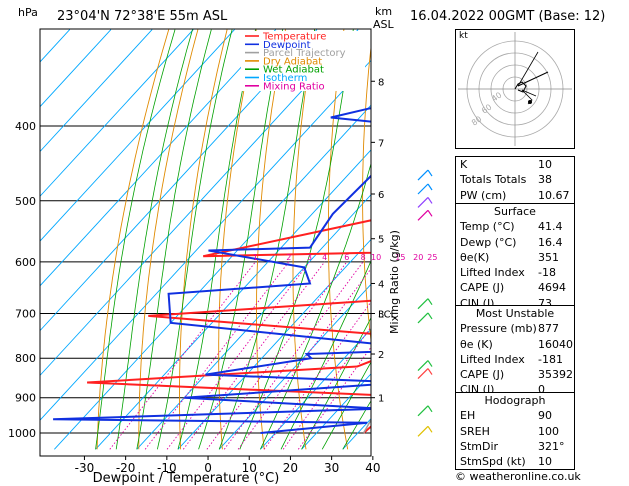 The height and width of the screenshot is (486, 629). I want to click on mu-key: Pressure (mb), so click(498, 329).